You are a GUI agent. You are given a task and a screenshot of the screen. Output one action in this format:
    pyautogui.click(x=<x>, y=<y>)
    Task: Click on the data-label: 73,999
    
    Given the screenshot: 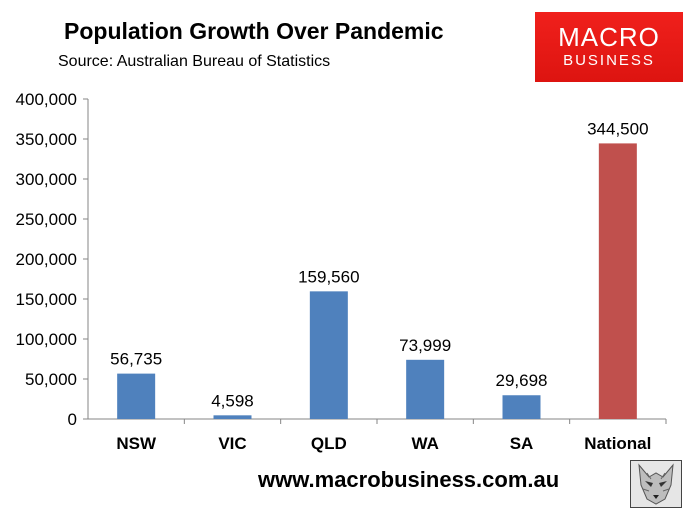 What is the action you would take?
    pyautogui.click(x=425, y=345)
    